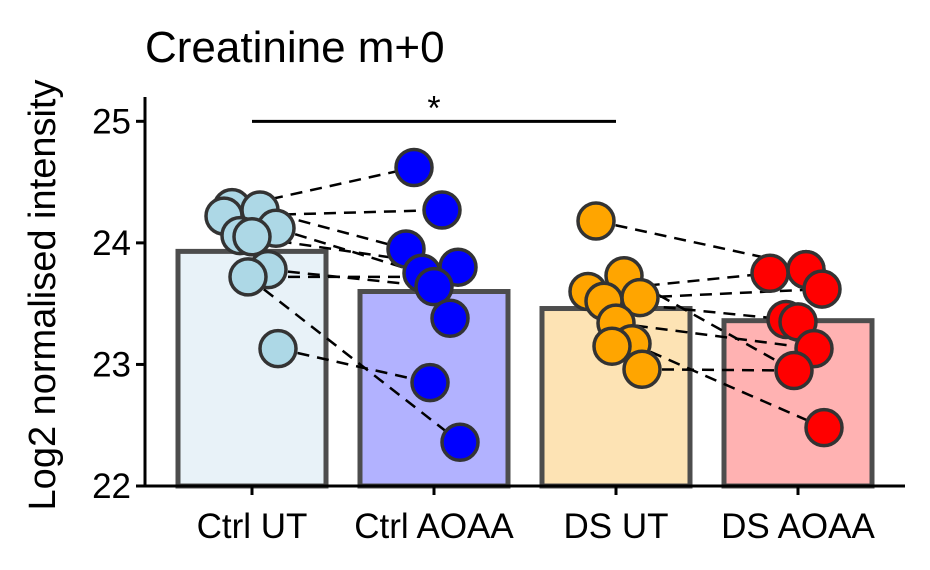  Describe the element at coordinates (43, 295) in the screenshot. I see `y-axis-label: Log2 normalised intensity` at that location.